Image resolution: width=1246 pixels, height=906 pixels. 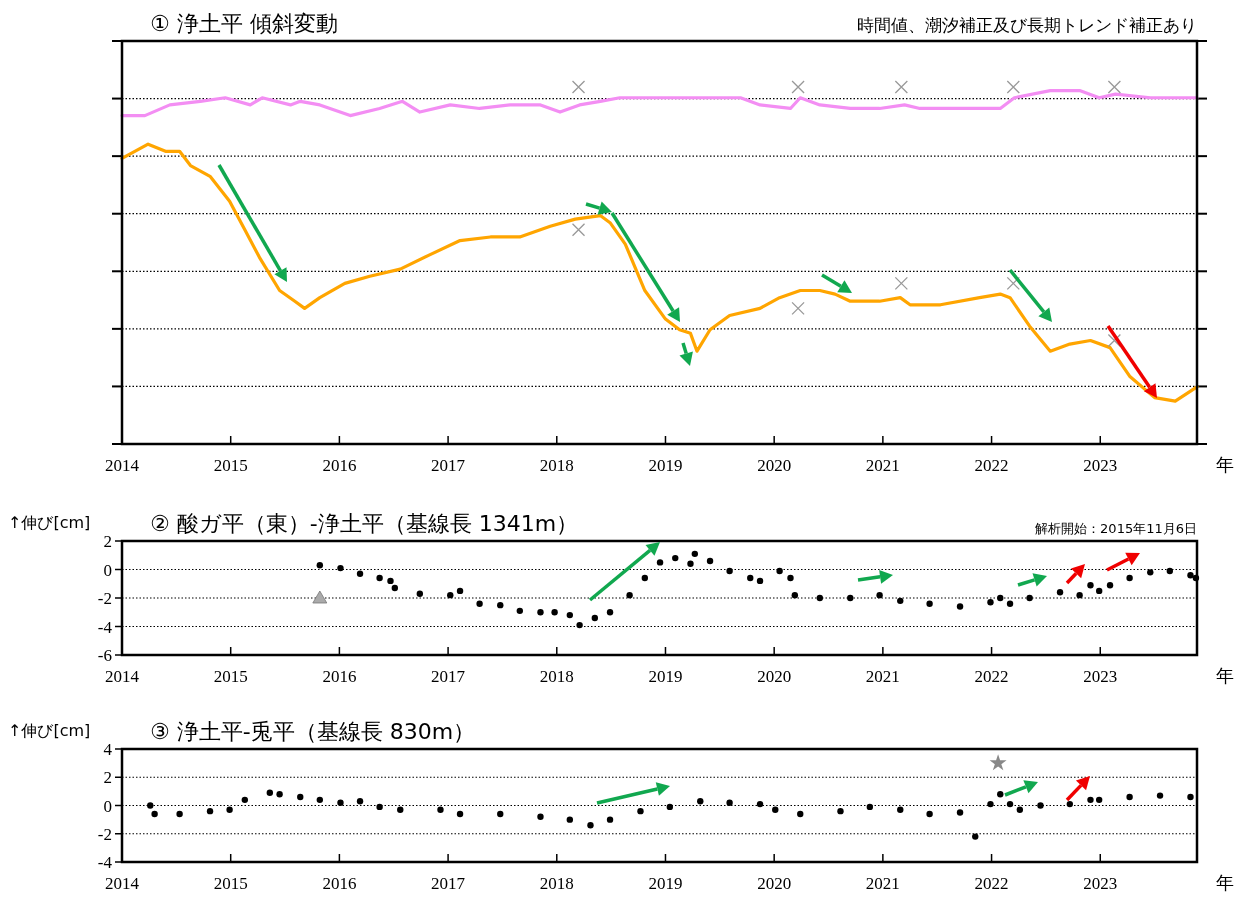 I want to click on y-tick-label: -6, so click(x=104, y=655).